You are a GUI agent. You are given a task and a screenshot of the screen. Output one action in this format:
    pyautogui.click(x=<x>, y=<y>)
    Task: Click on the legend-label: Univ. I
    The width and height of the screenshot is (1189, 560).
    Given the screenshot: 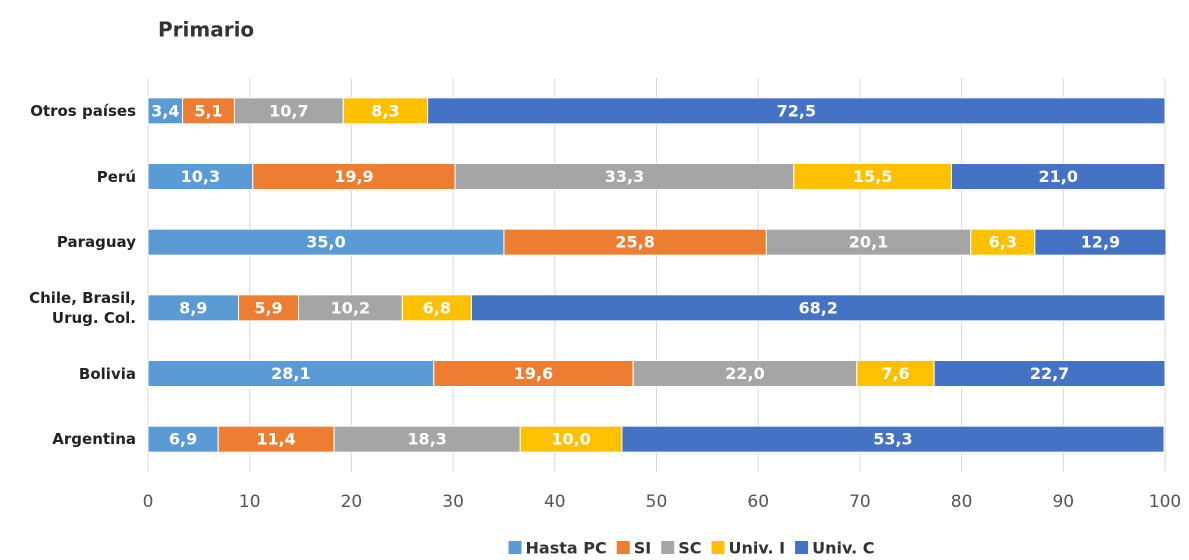 What is the action you would take?
    pyautogui.click(x=756, y=548)
    